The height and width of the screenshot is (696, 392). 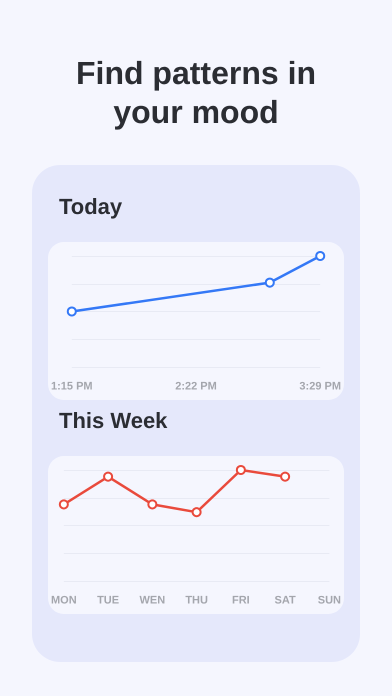 I want to click on text: Find patterns in your mood, so click(x=196, y=93).